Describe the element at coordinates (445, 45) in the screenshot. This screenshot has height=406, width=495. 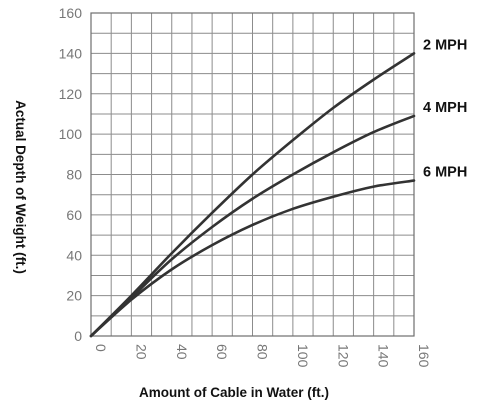
I see `series-label: 2 MPH` at that location.